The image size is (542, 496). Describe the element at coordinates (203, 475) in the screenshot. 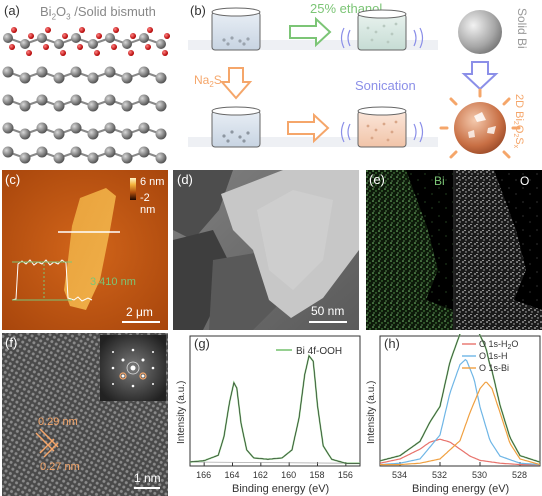

I see `x-tick-label: 166` at that location.